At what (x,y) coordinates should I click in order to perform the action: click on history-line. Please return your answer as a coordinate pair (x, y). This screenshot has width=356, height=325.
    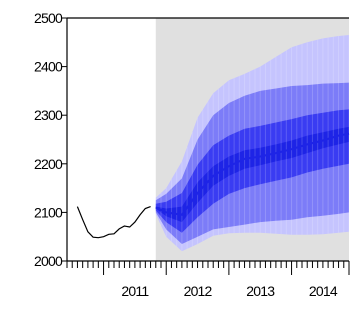
    Looking at the image, I should click on (113, 222).